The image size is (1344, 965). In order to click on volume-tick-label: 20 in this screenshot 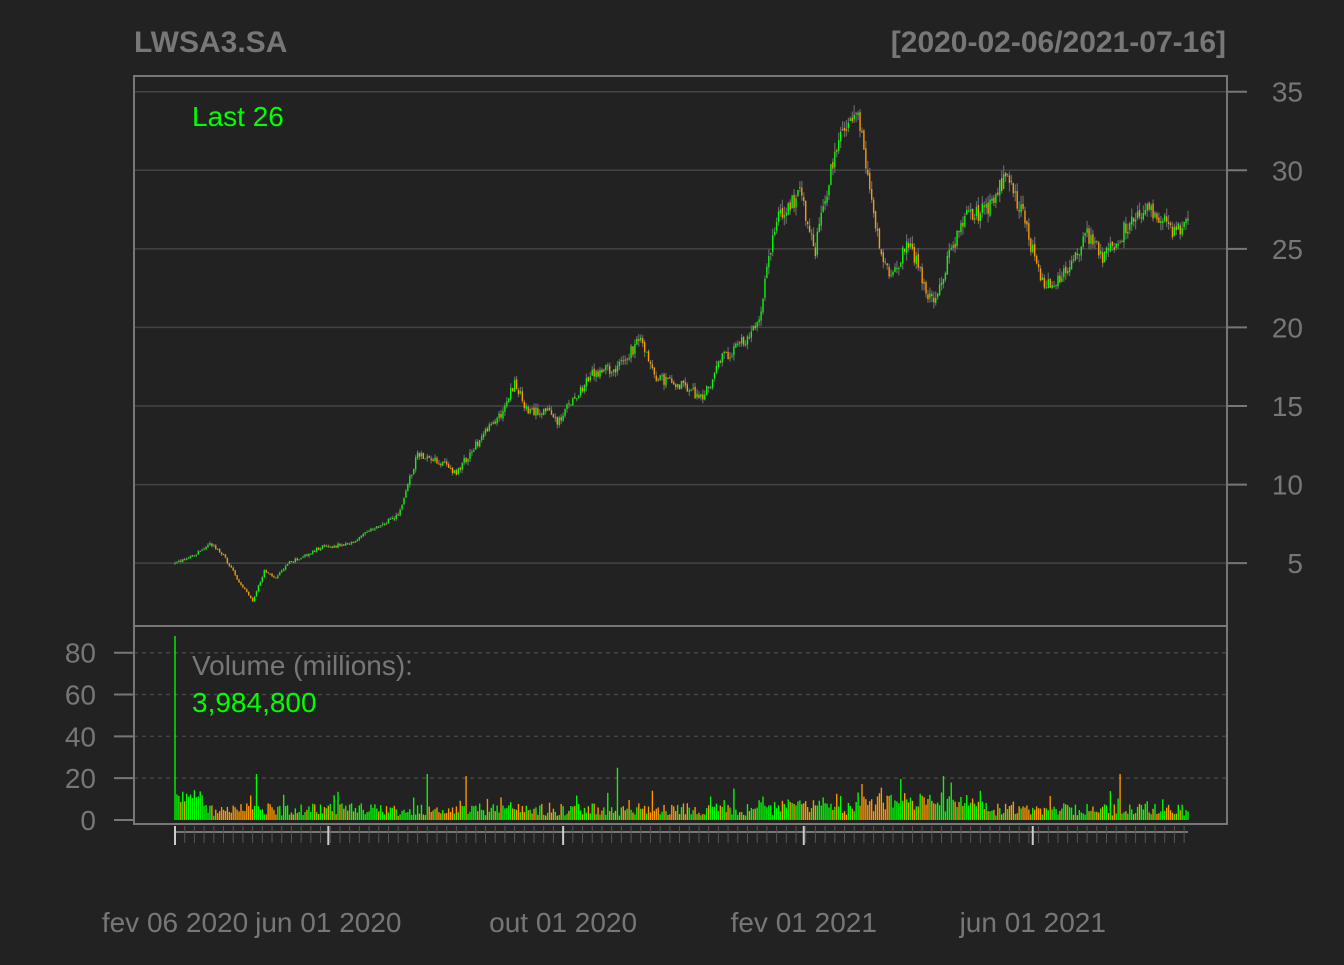, I will do `click(80, 778)`.